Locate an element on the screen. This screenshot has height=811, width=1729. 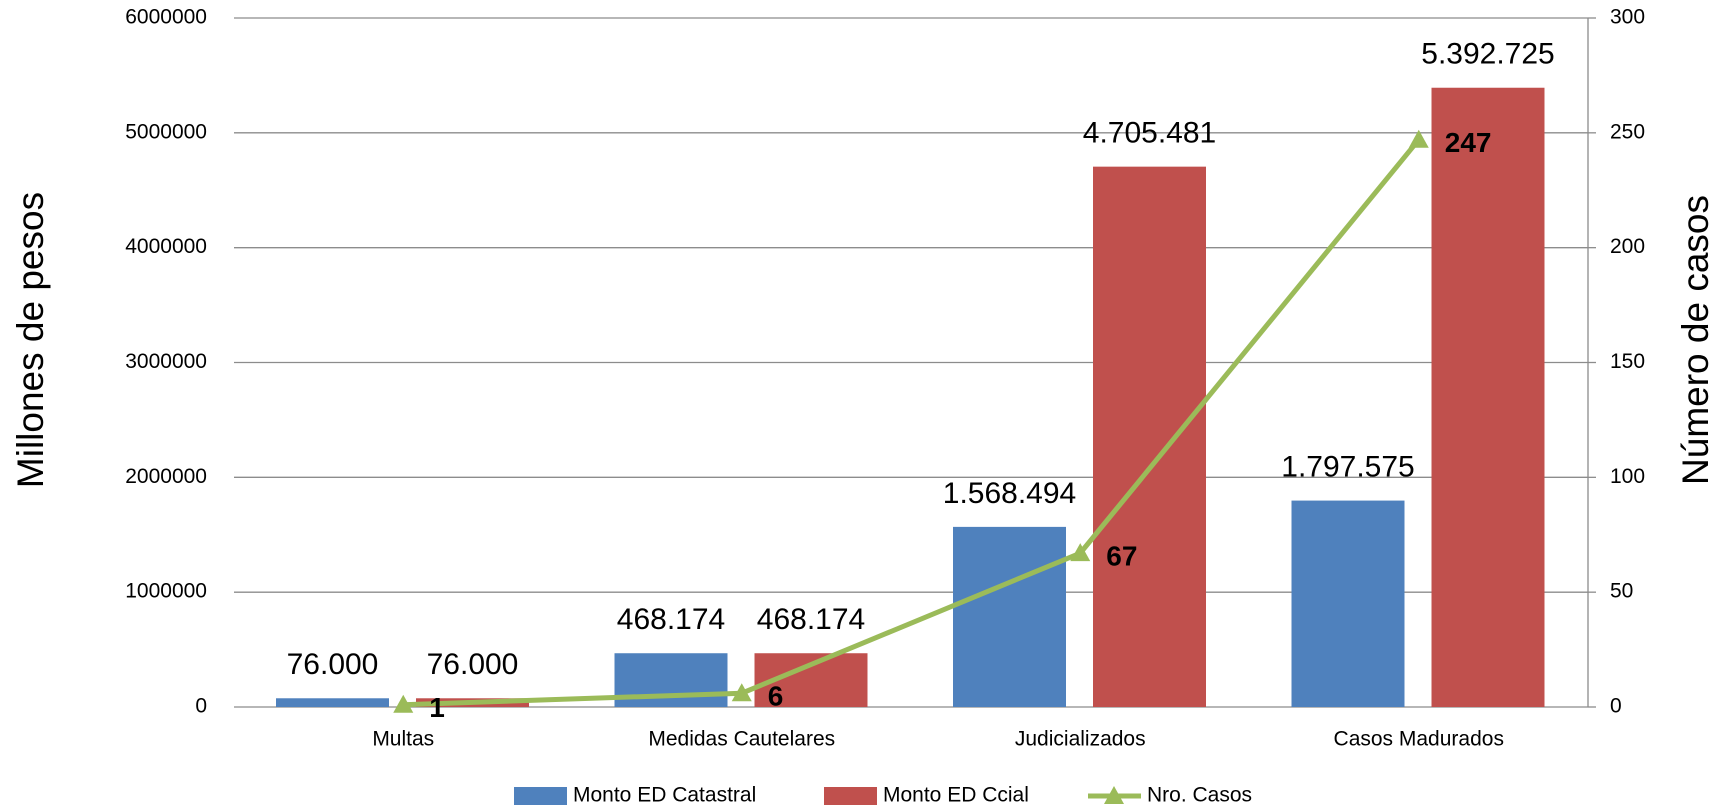
y-tick-label: 2000000 is located at coordinates (166, 476).